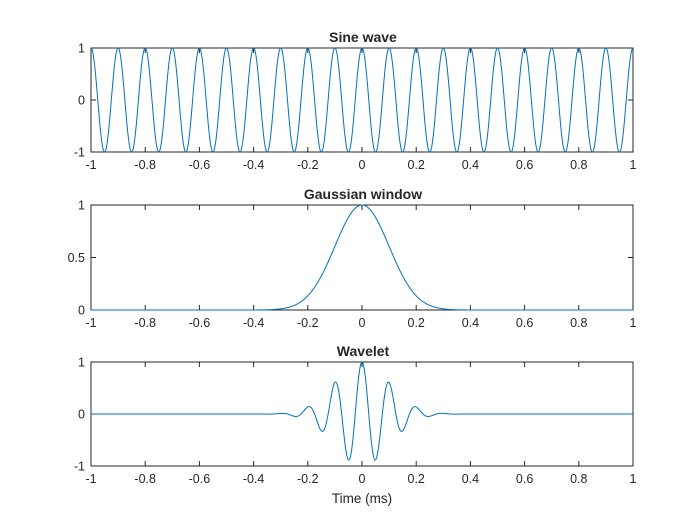  Describe the element at coordinates (76, 258) in the screenshot. I see `y-tick-label: 0.5` at that location.